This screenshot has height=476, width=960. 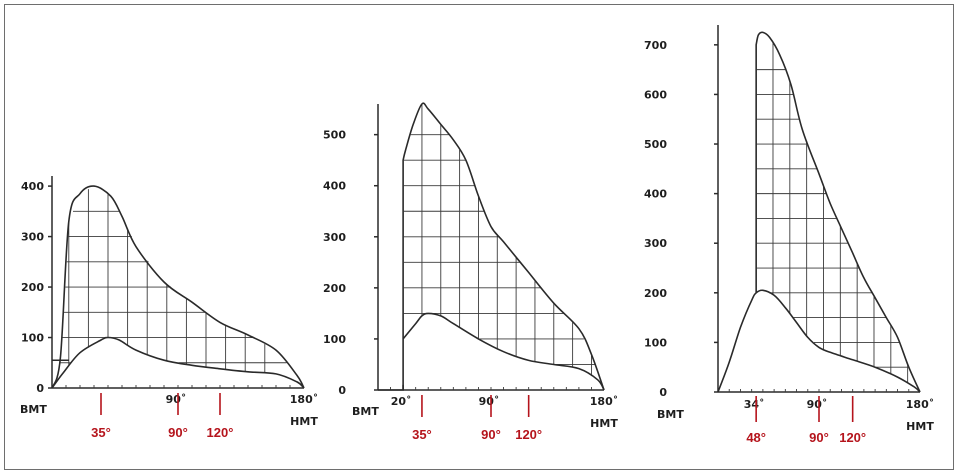 I want to click on y-tick-label: 600, so click(x=655, y=94).